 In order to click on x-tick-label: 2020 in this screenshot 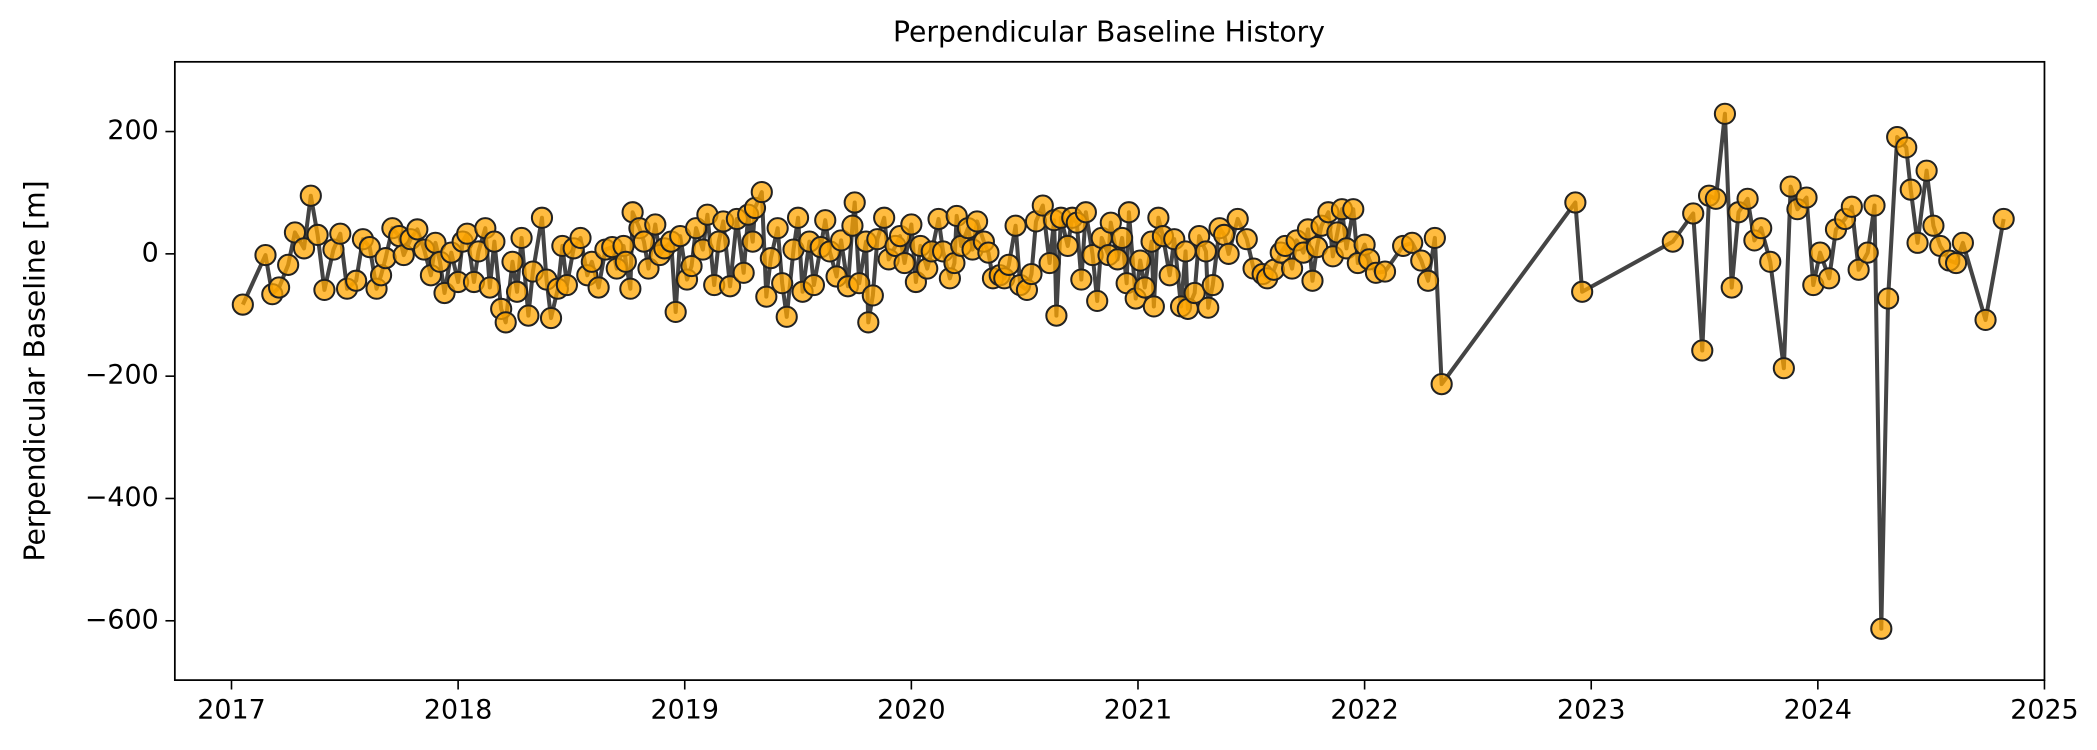, I will do `click(911, 710)`.